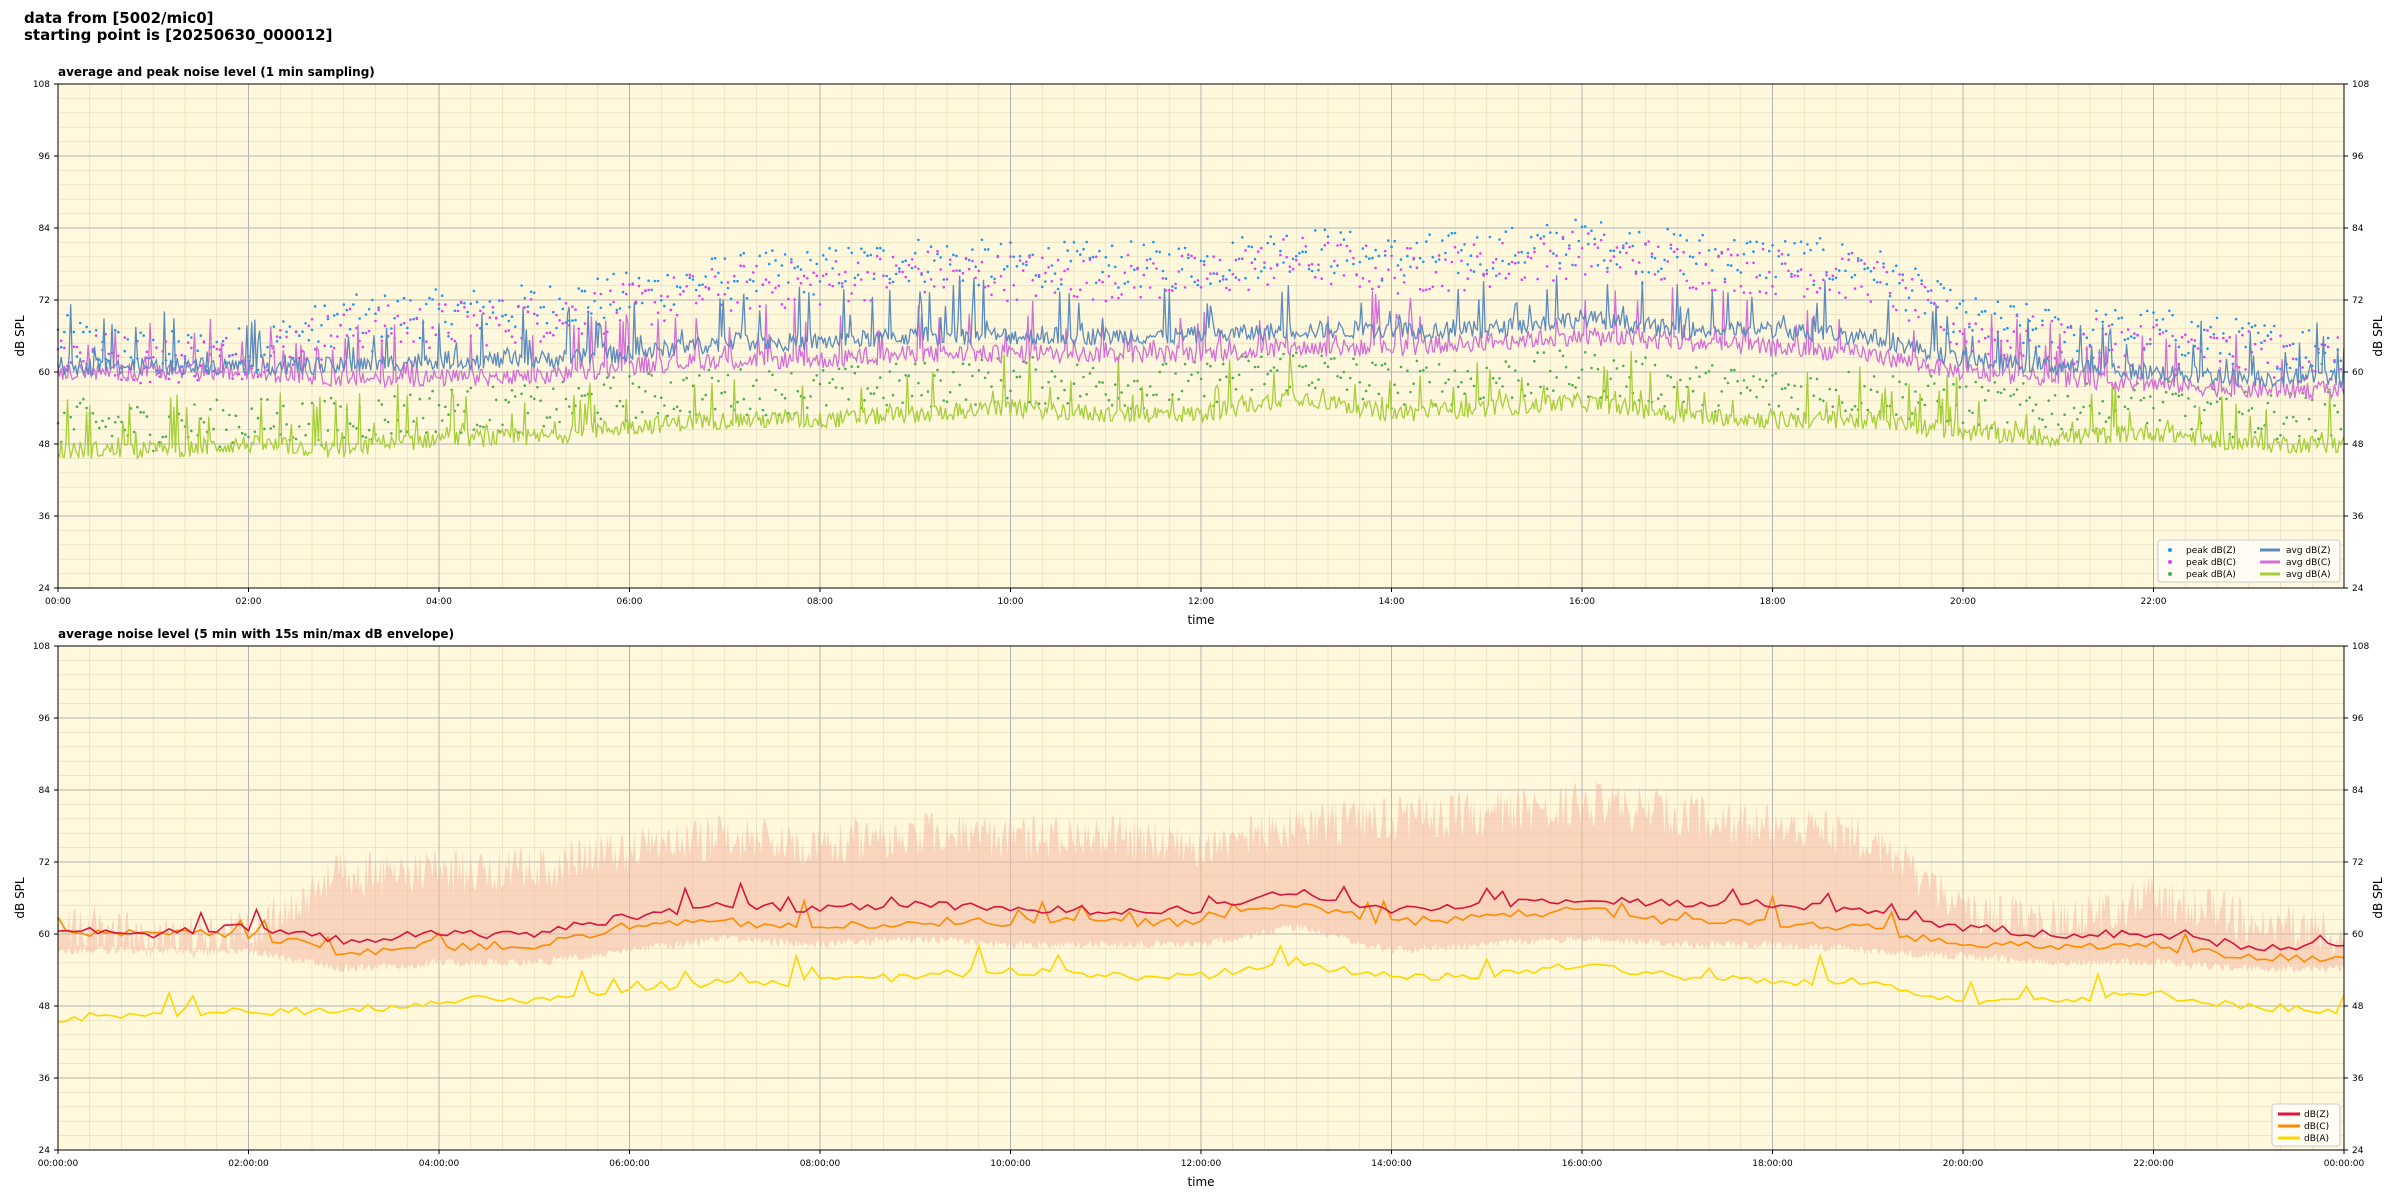 Image resolution: width=2400 pixels, height=1200 pixels. Describe the element at coordinates (820, 602) in the screenshot. I see `x-tick-label: 08:00` at that location.